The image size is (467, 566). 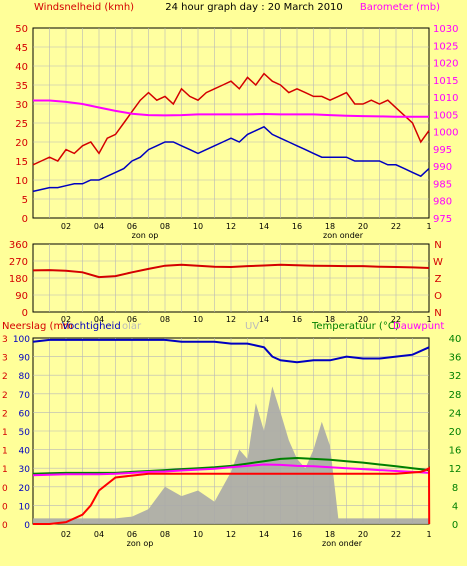 What do you see at coordinates (455, 376) in the screenshot?
I see `temperature-tick: 32` at bounding box center [455, 376].